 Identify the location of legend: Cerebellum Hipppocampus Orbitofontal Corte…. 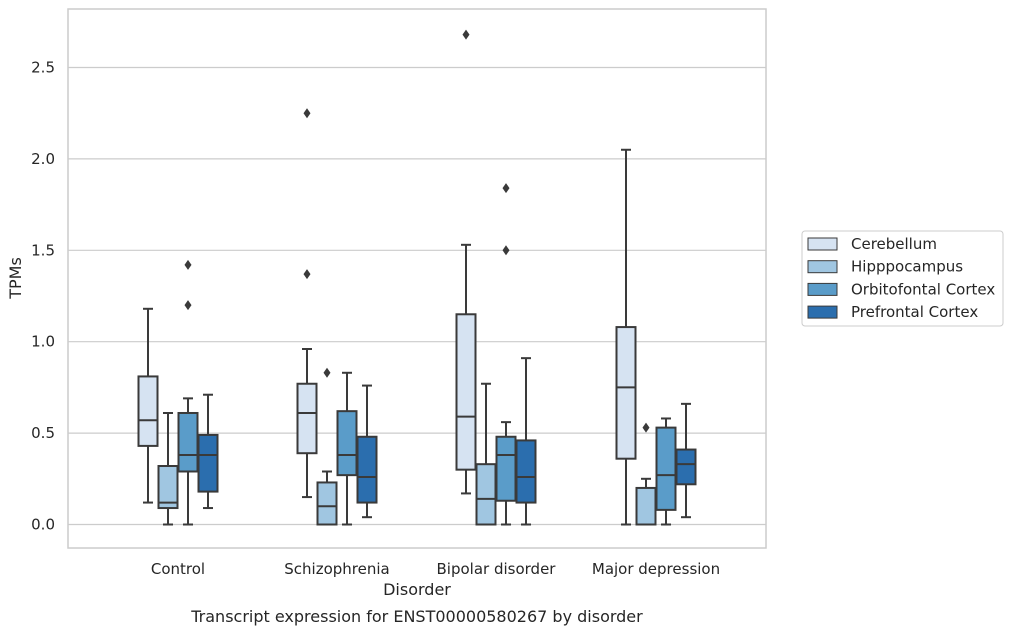
(902, 278).